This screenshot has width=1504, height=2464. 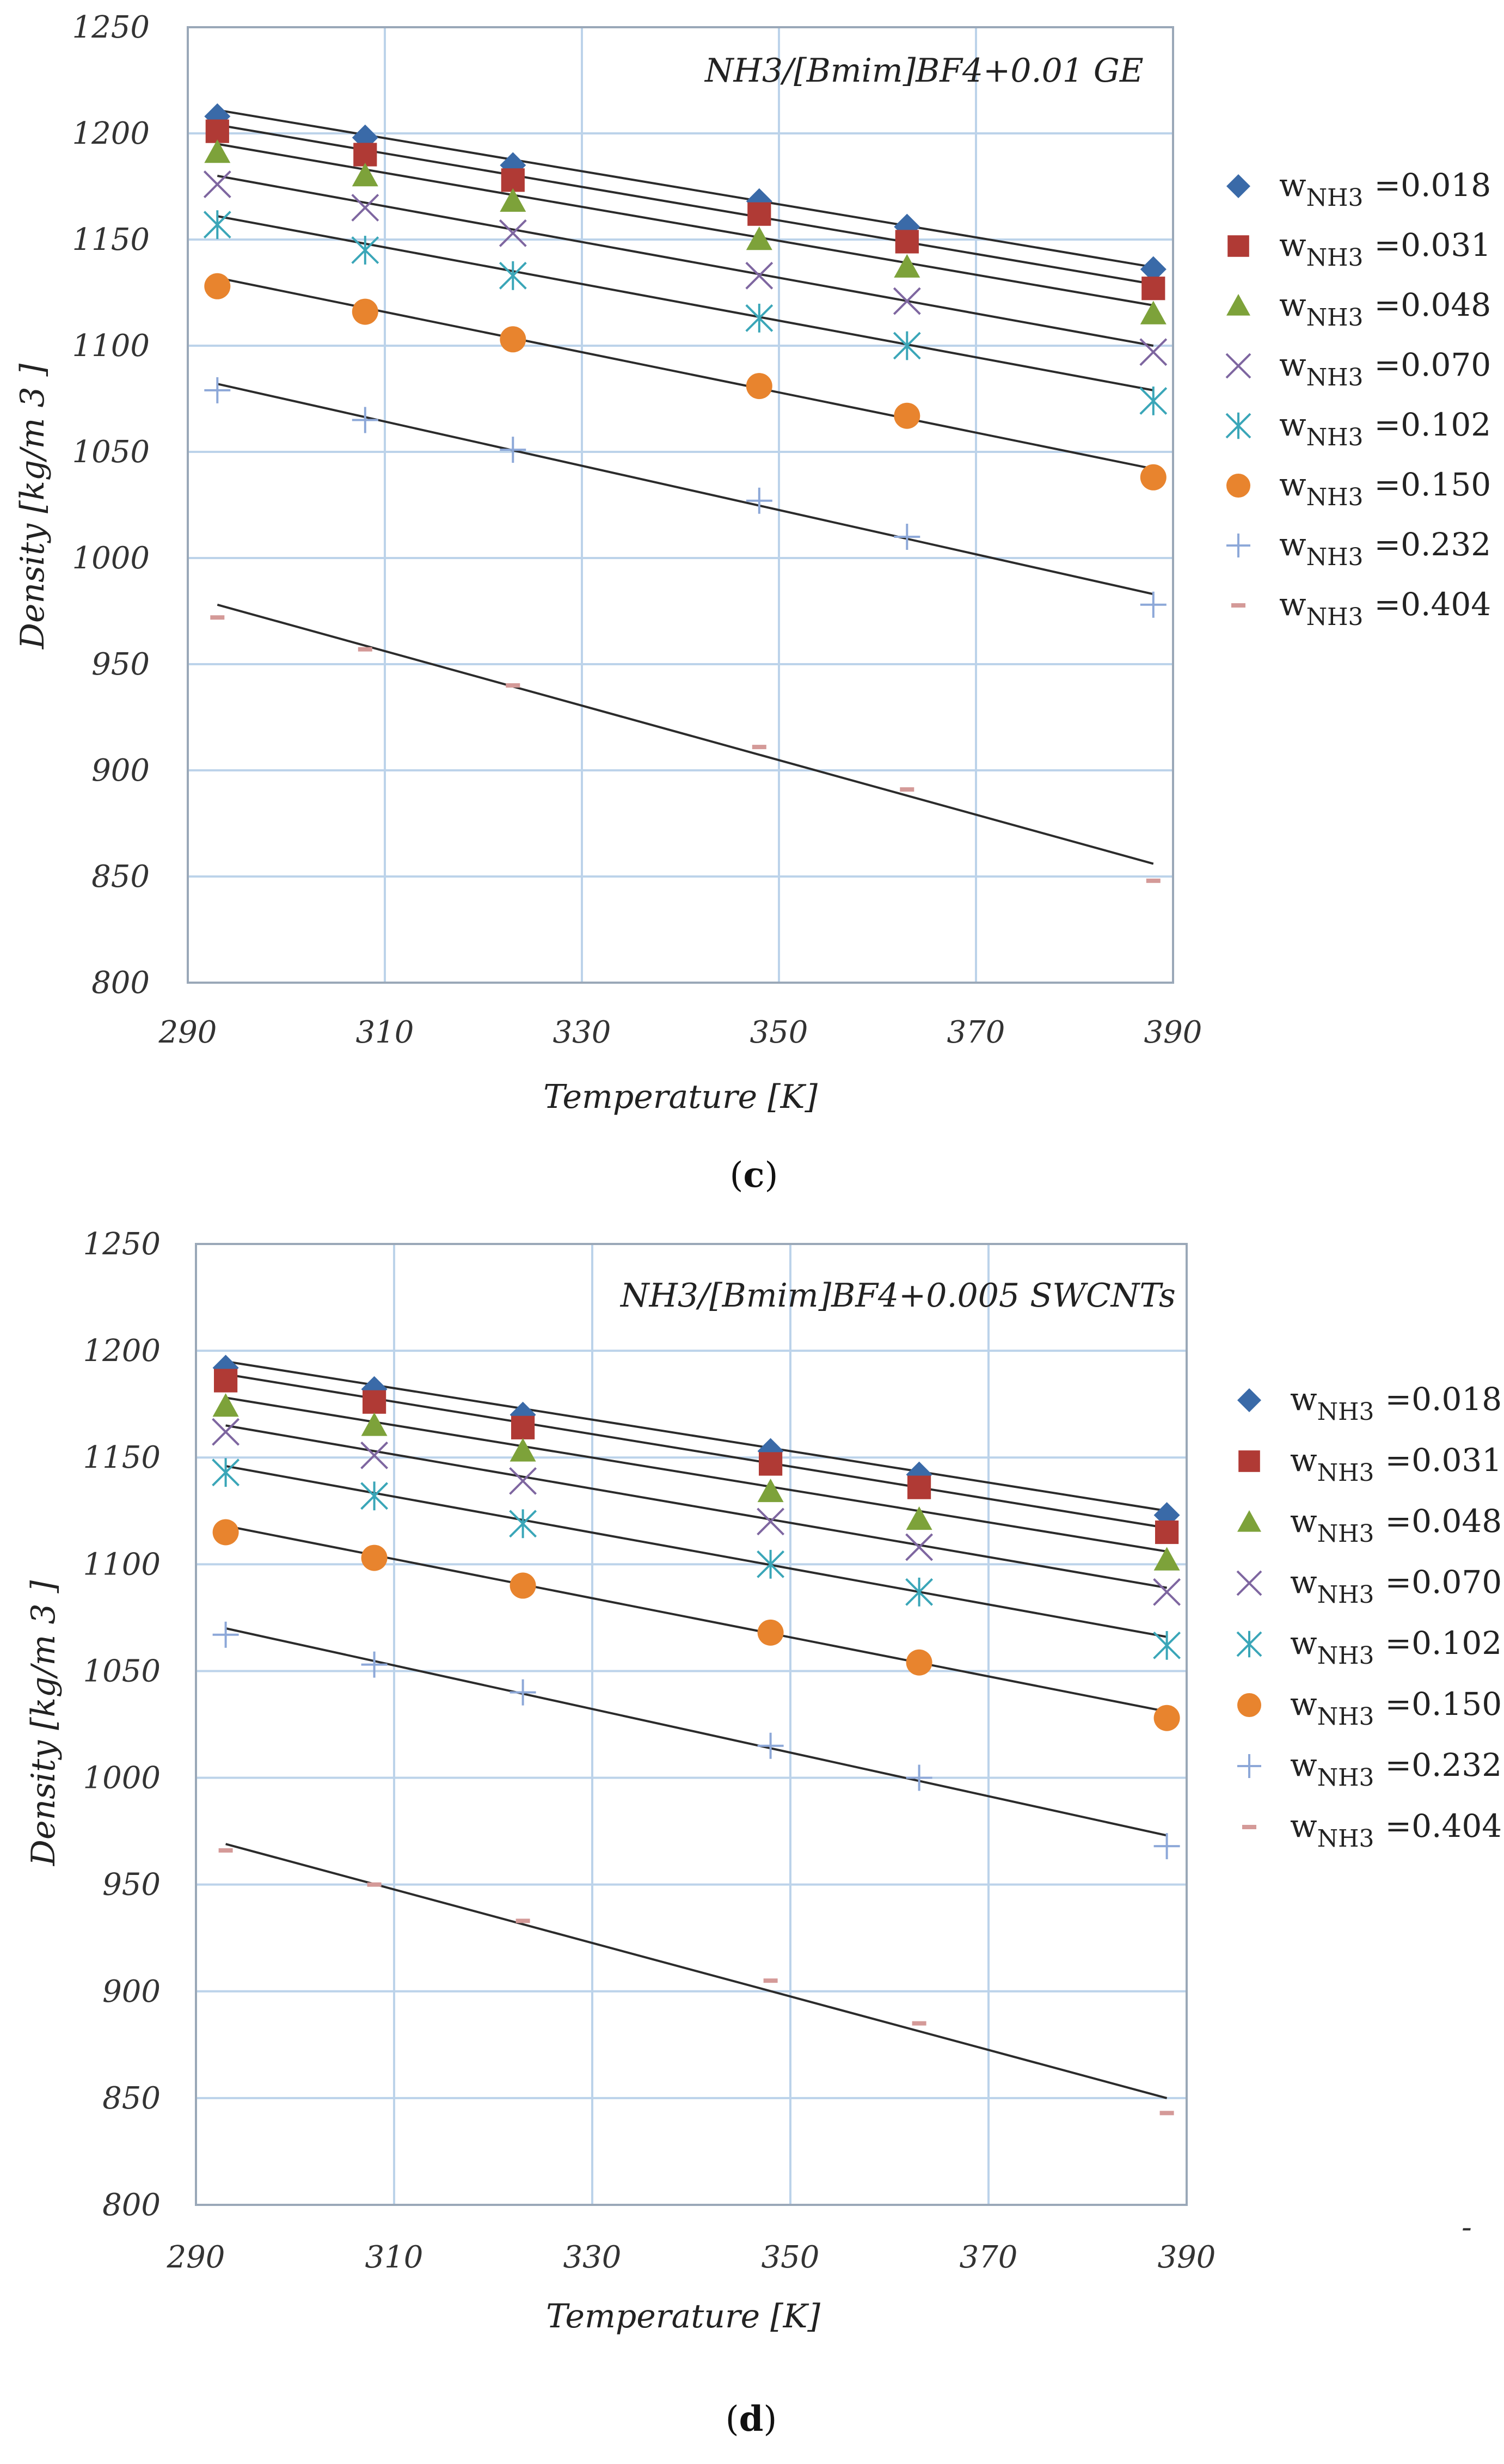 What do you see at coordinates (1396, 1586) in the screenshot?
I see `legend-label: wNH3 =0.070` at bounding box center [1396, 1586].